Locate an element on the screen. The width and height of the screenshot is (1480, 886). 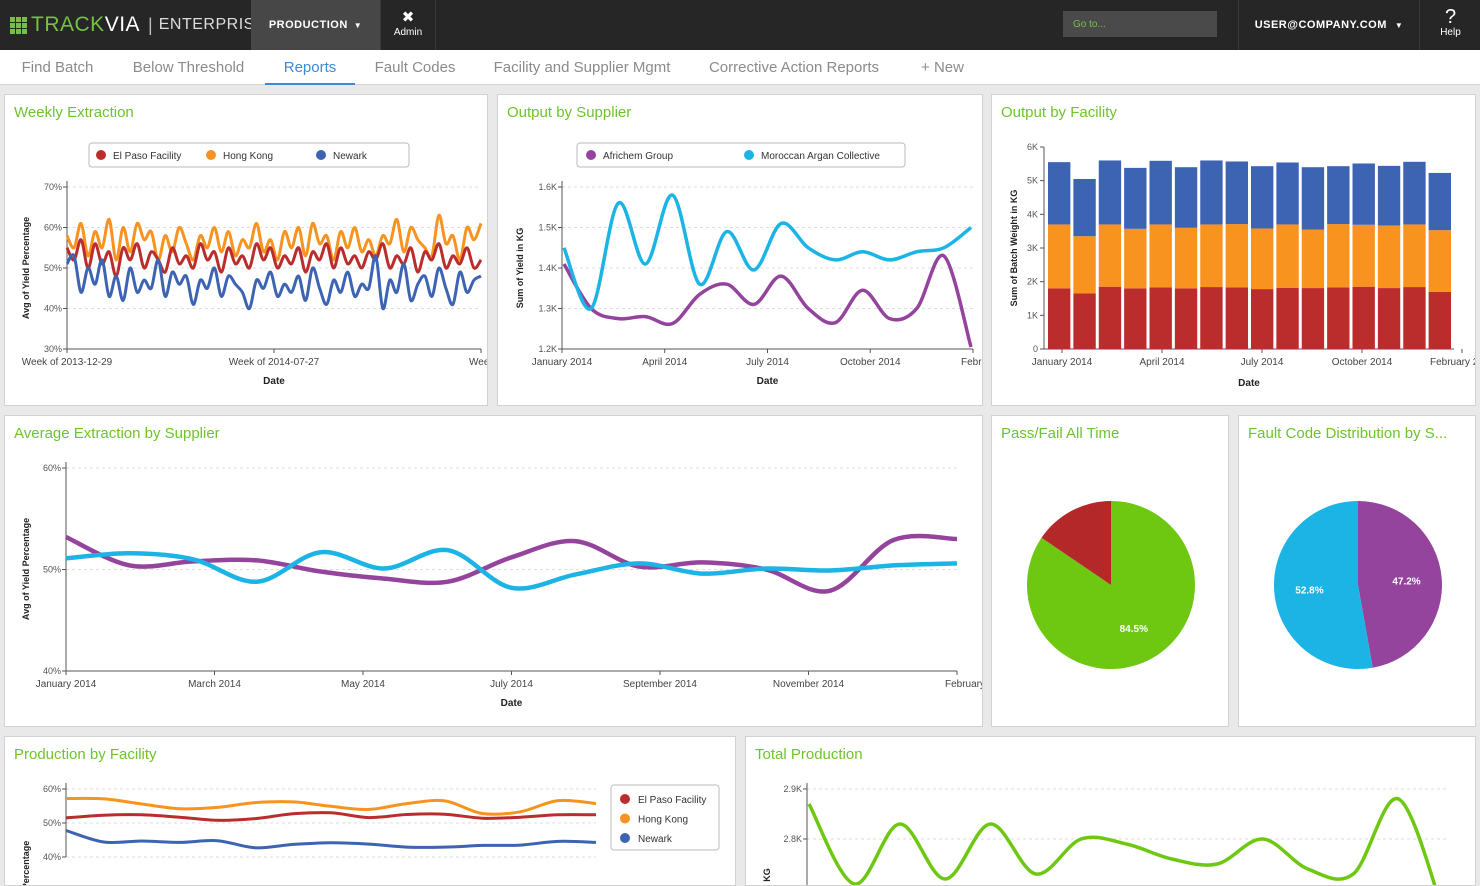
trackvia-logo: TRACK VIA | ENTERPRISE is located at coordinates (138, 25).